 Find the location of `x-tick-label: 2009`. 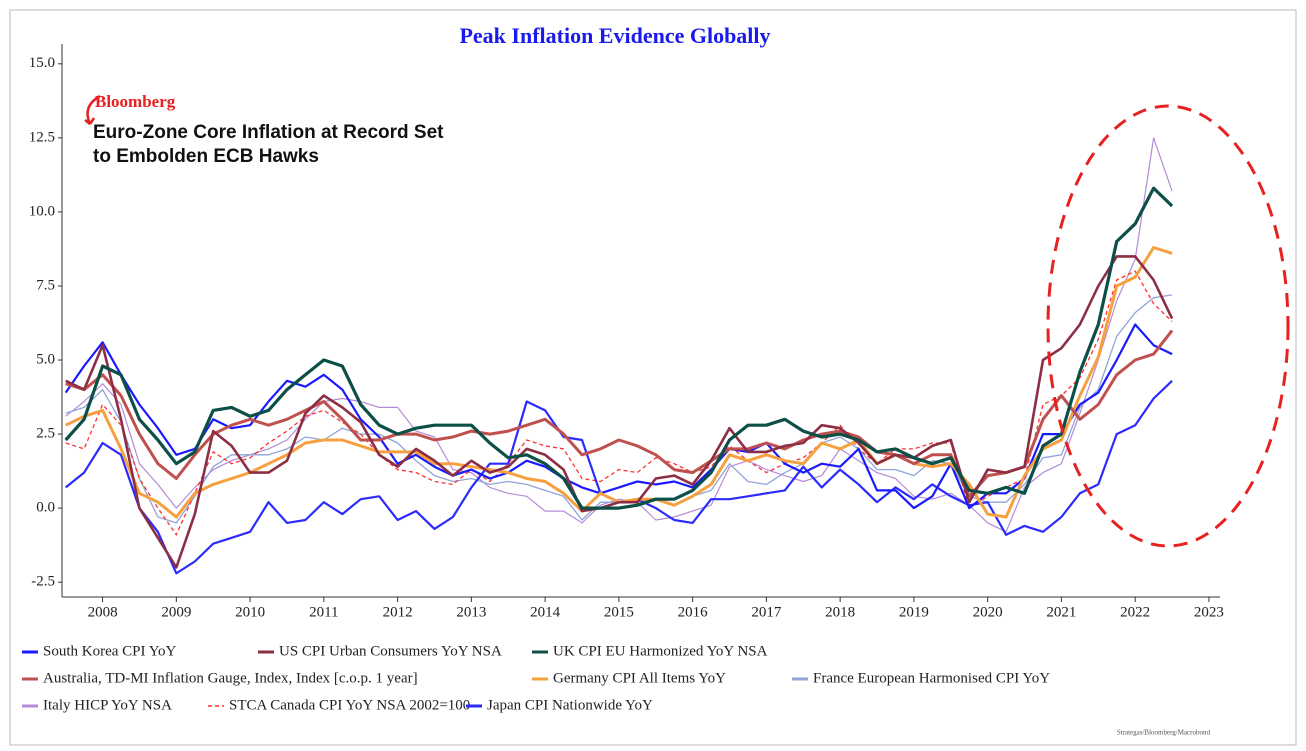

x-tick-label: 2009 is located at coordinates (176, 612).